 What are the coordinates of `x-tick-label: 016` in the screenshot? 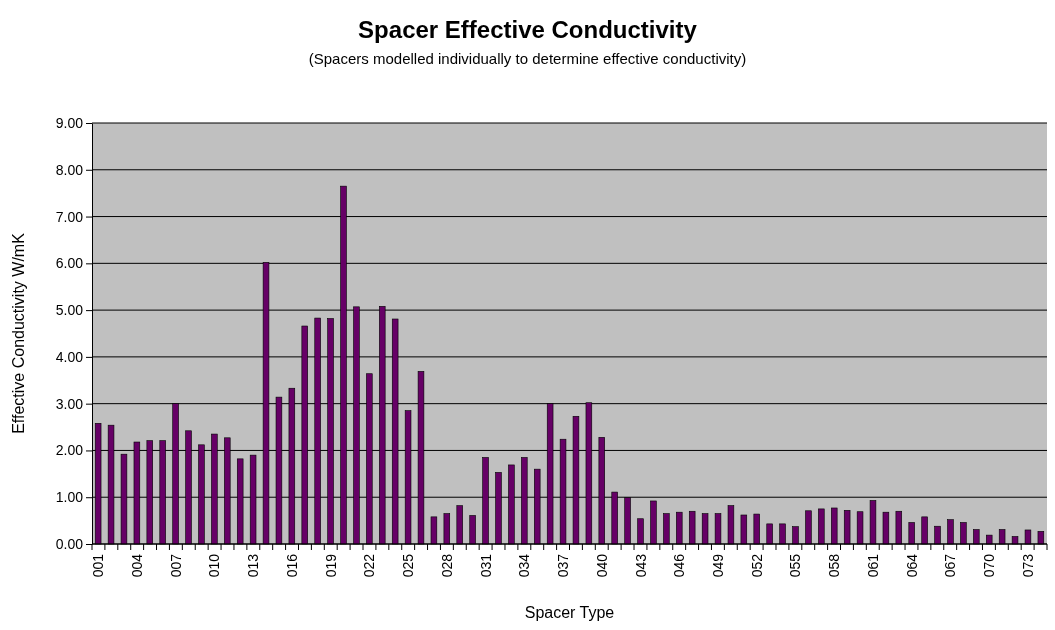 It's located at (291, 565).